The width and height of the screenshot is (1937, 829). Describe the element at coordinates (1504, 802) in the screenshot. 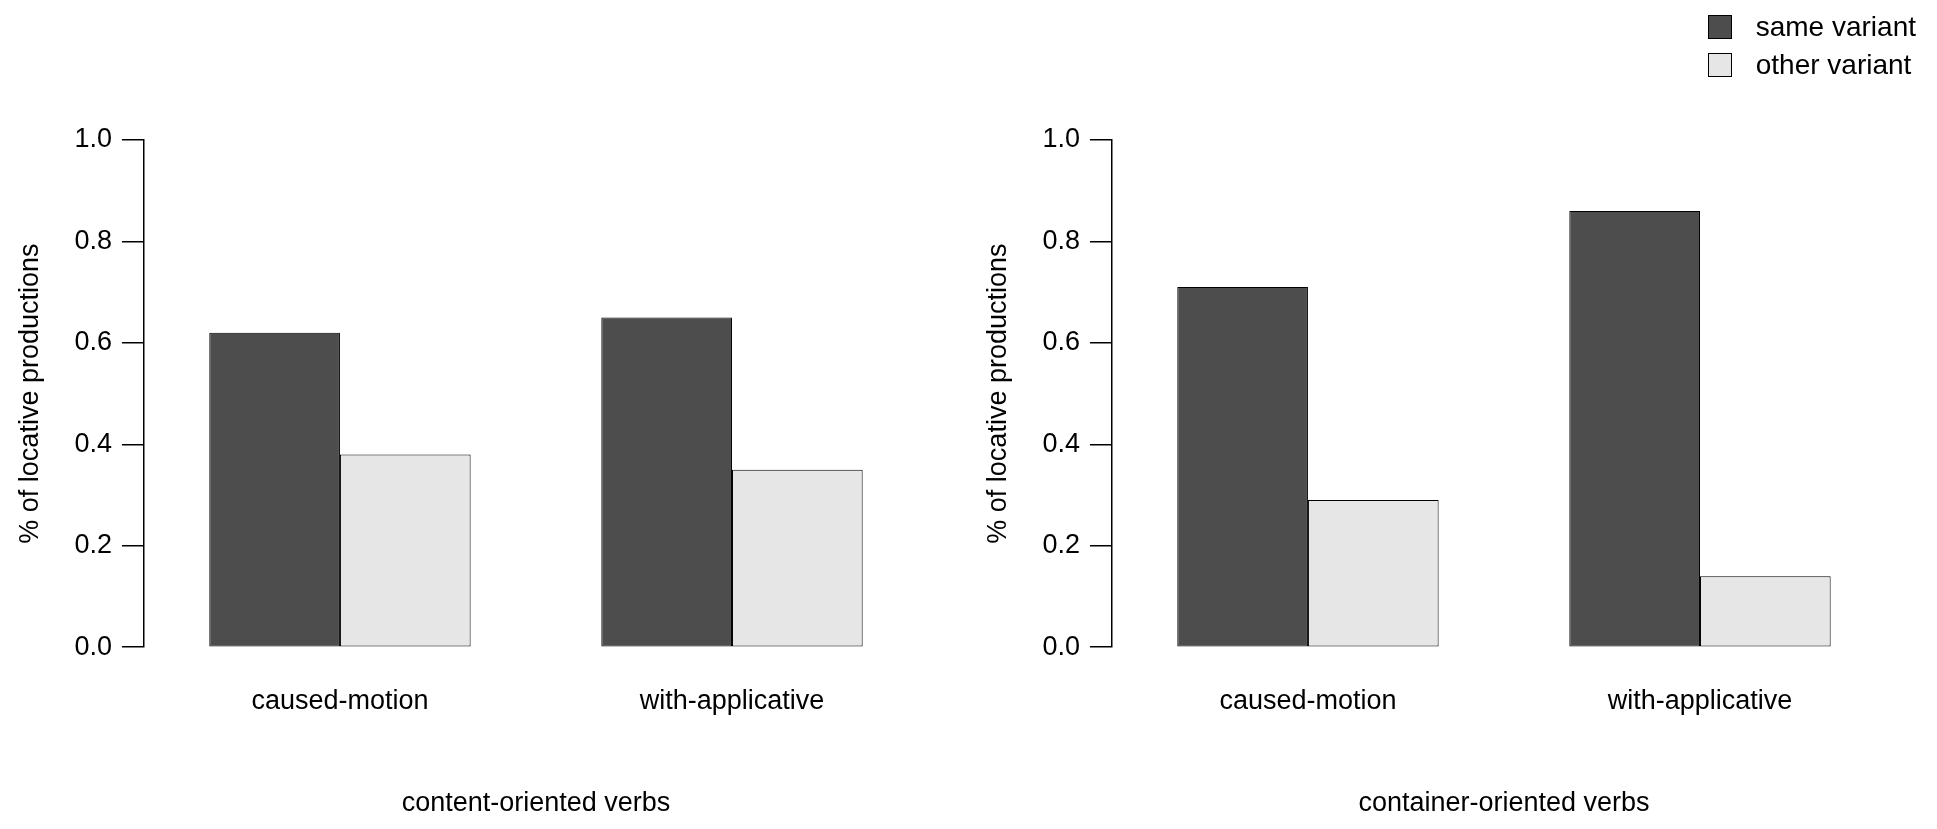

I see `x-axis-title: container-oriented verbs` at that location.